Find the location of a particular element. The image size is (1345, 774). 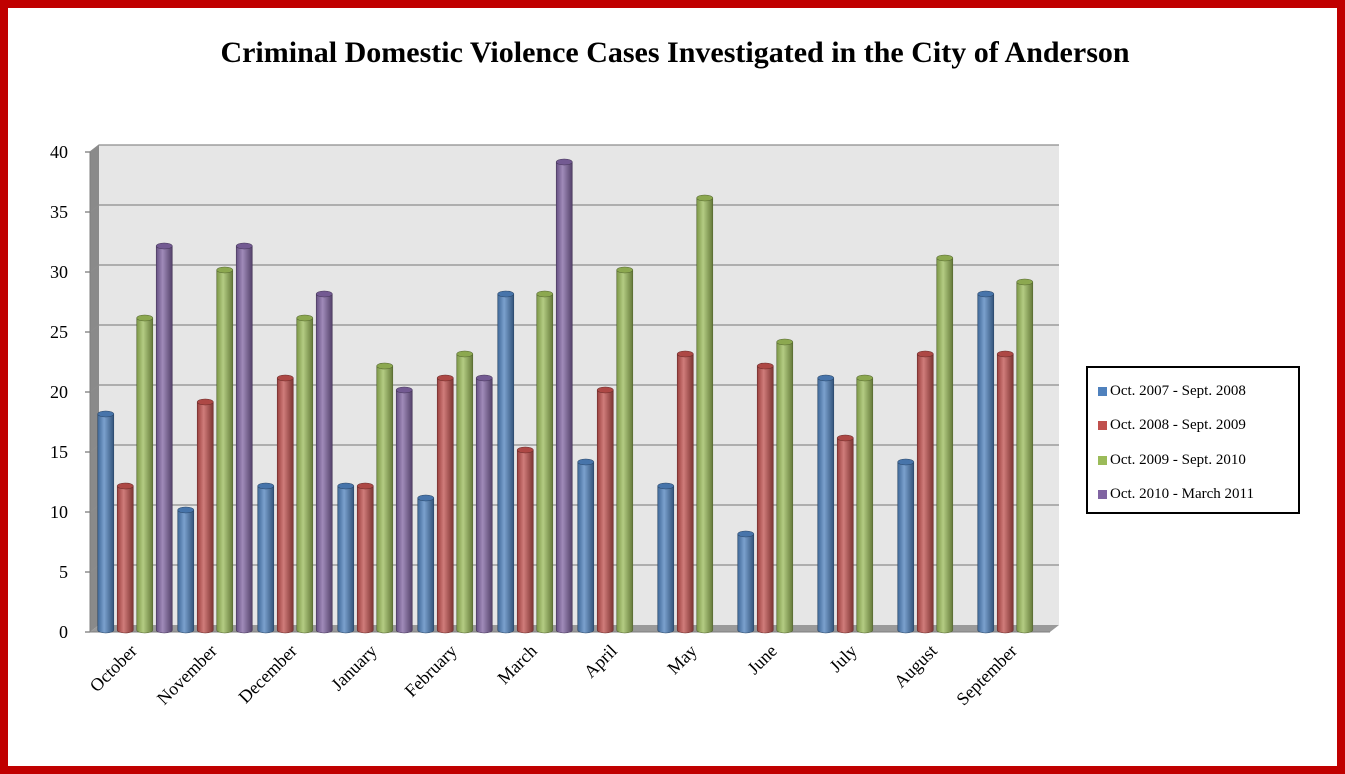

bar-oct-2007-sept-2008-january is located at coordinates (346, 558).